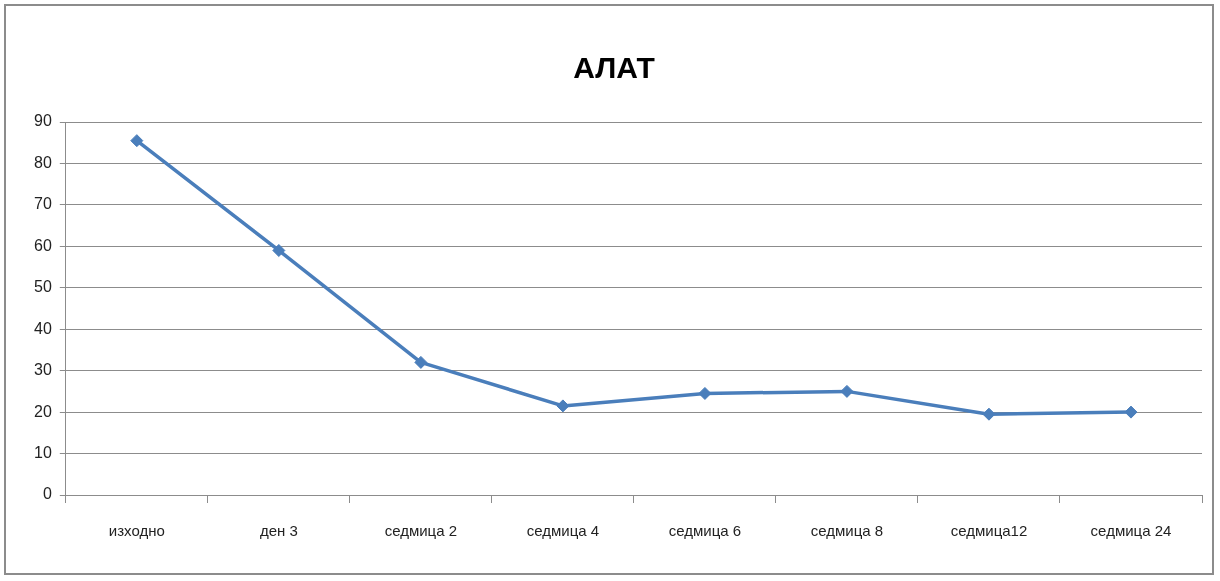  I want to click on y-tick-label: 40, so click(43, 328).